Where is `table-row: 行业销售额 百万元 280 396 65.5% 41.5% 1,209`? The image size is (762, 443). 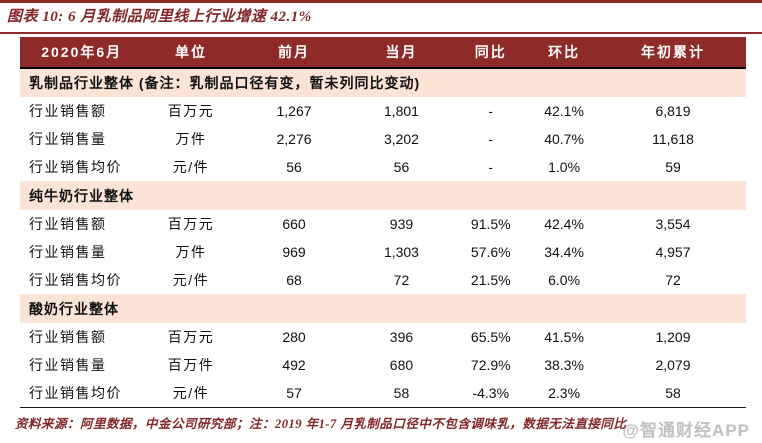 table-row: 行业销售额 百万元 280 396 65.5% 41.5% 1,209 is located at coordinates (383, 337).